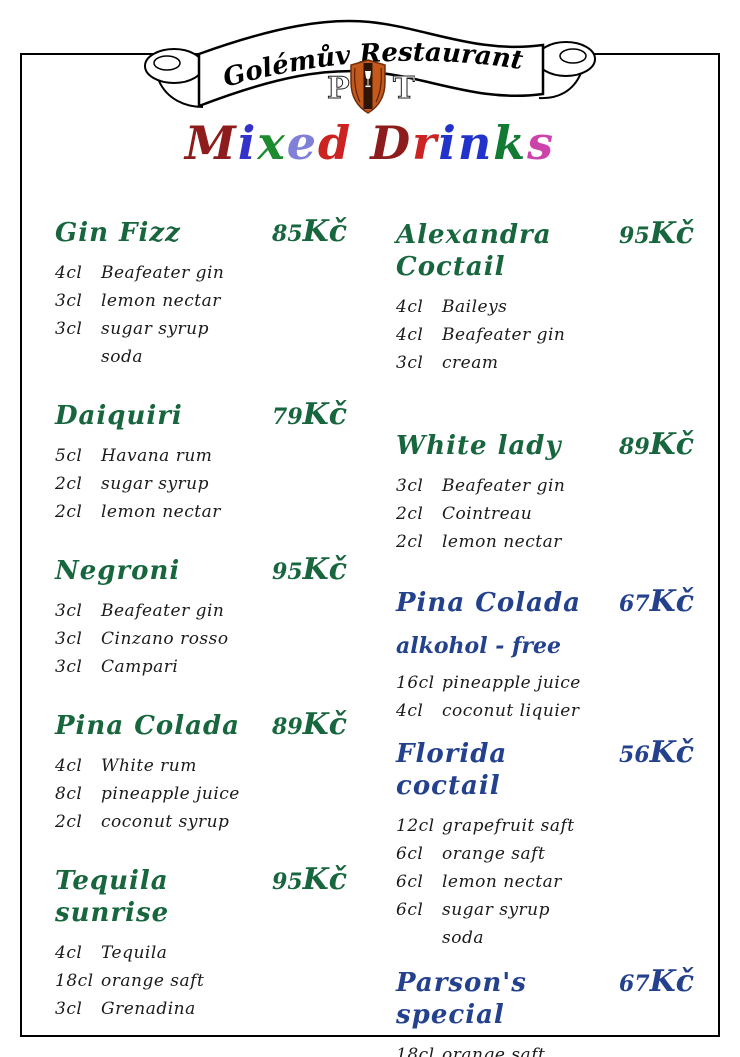  What do you see at coordinates (479, 646) in the screenshot?
I see `drink-subtitle: alkohol - free` at bounding box center [479, 646].